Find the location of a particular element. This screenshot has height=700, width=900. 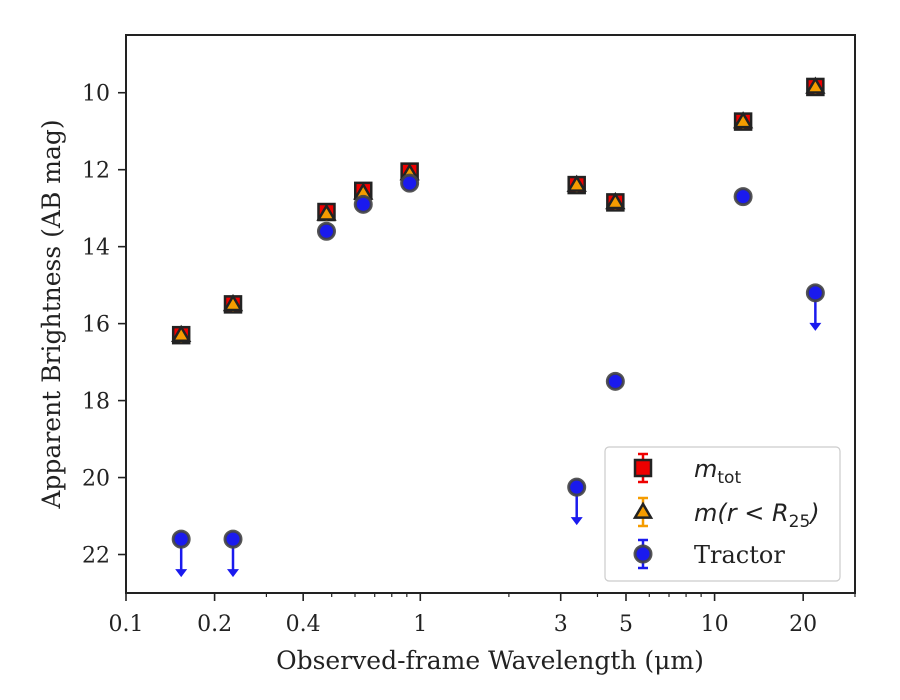

legend: mtot m(r < R25) Tractor is located at coordinates (722, 514).